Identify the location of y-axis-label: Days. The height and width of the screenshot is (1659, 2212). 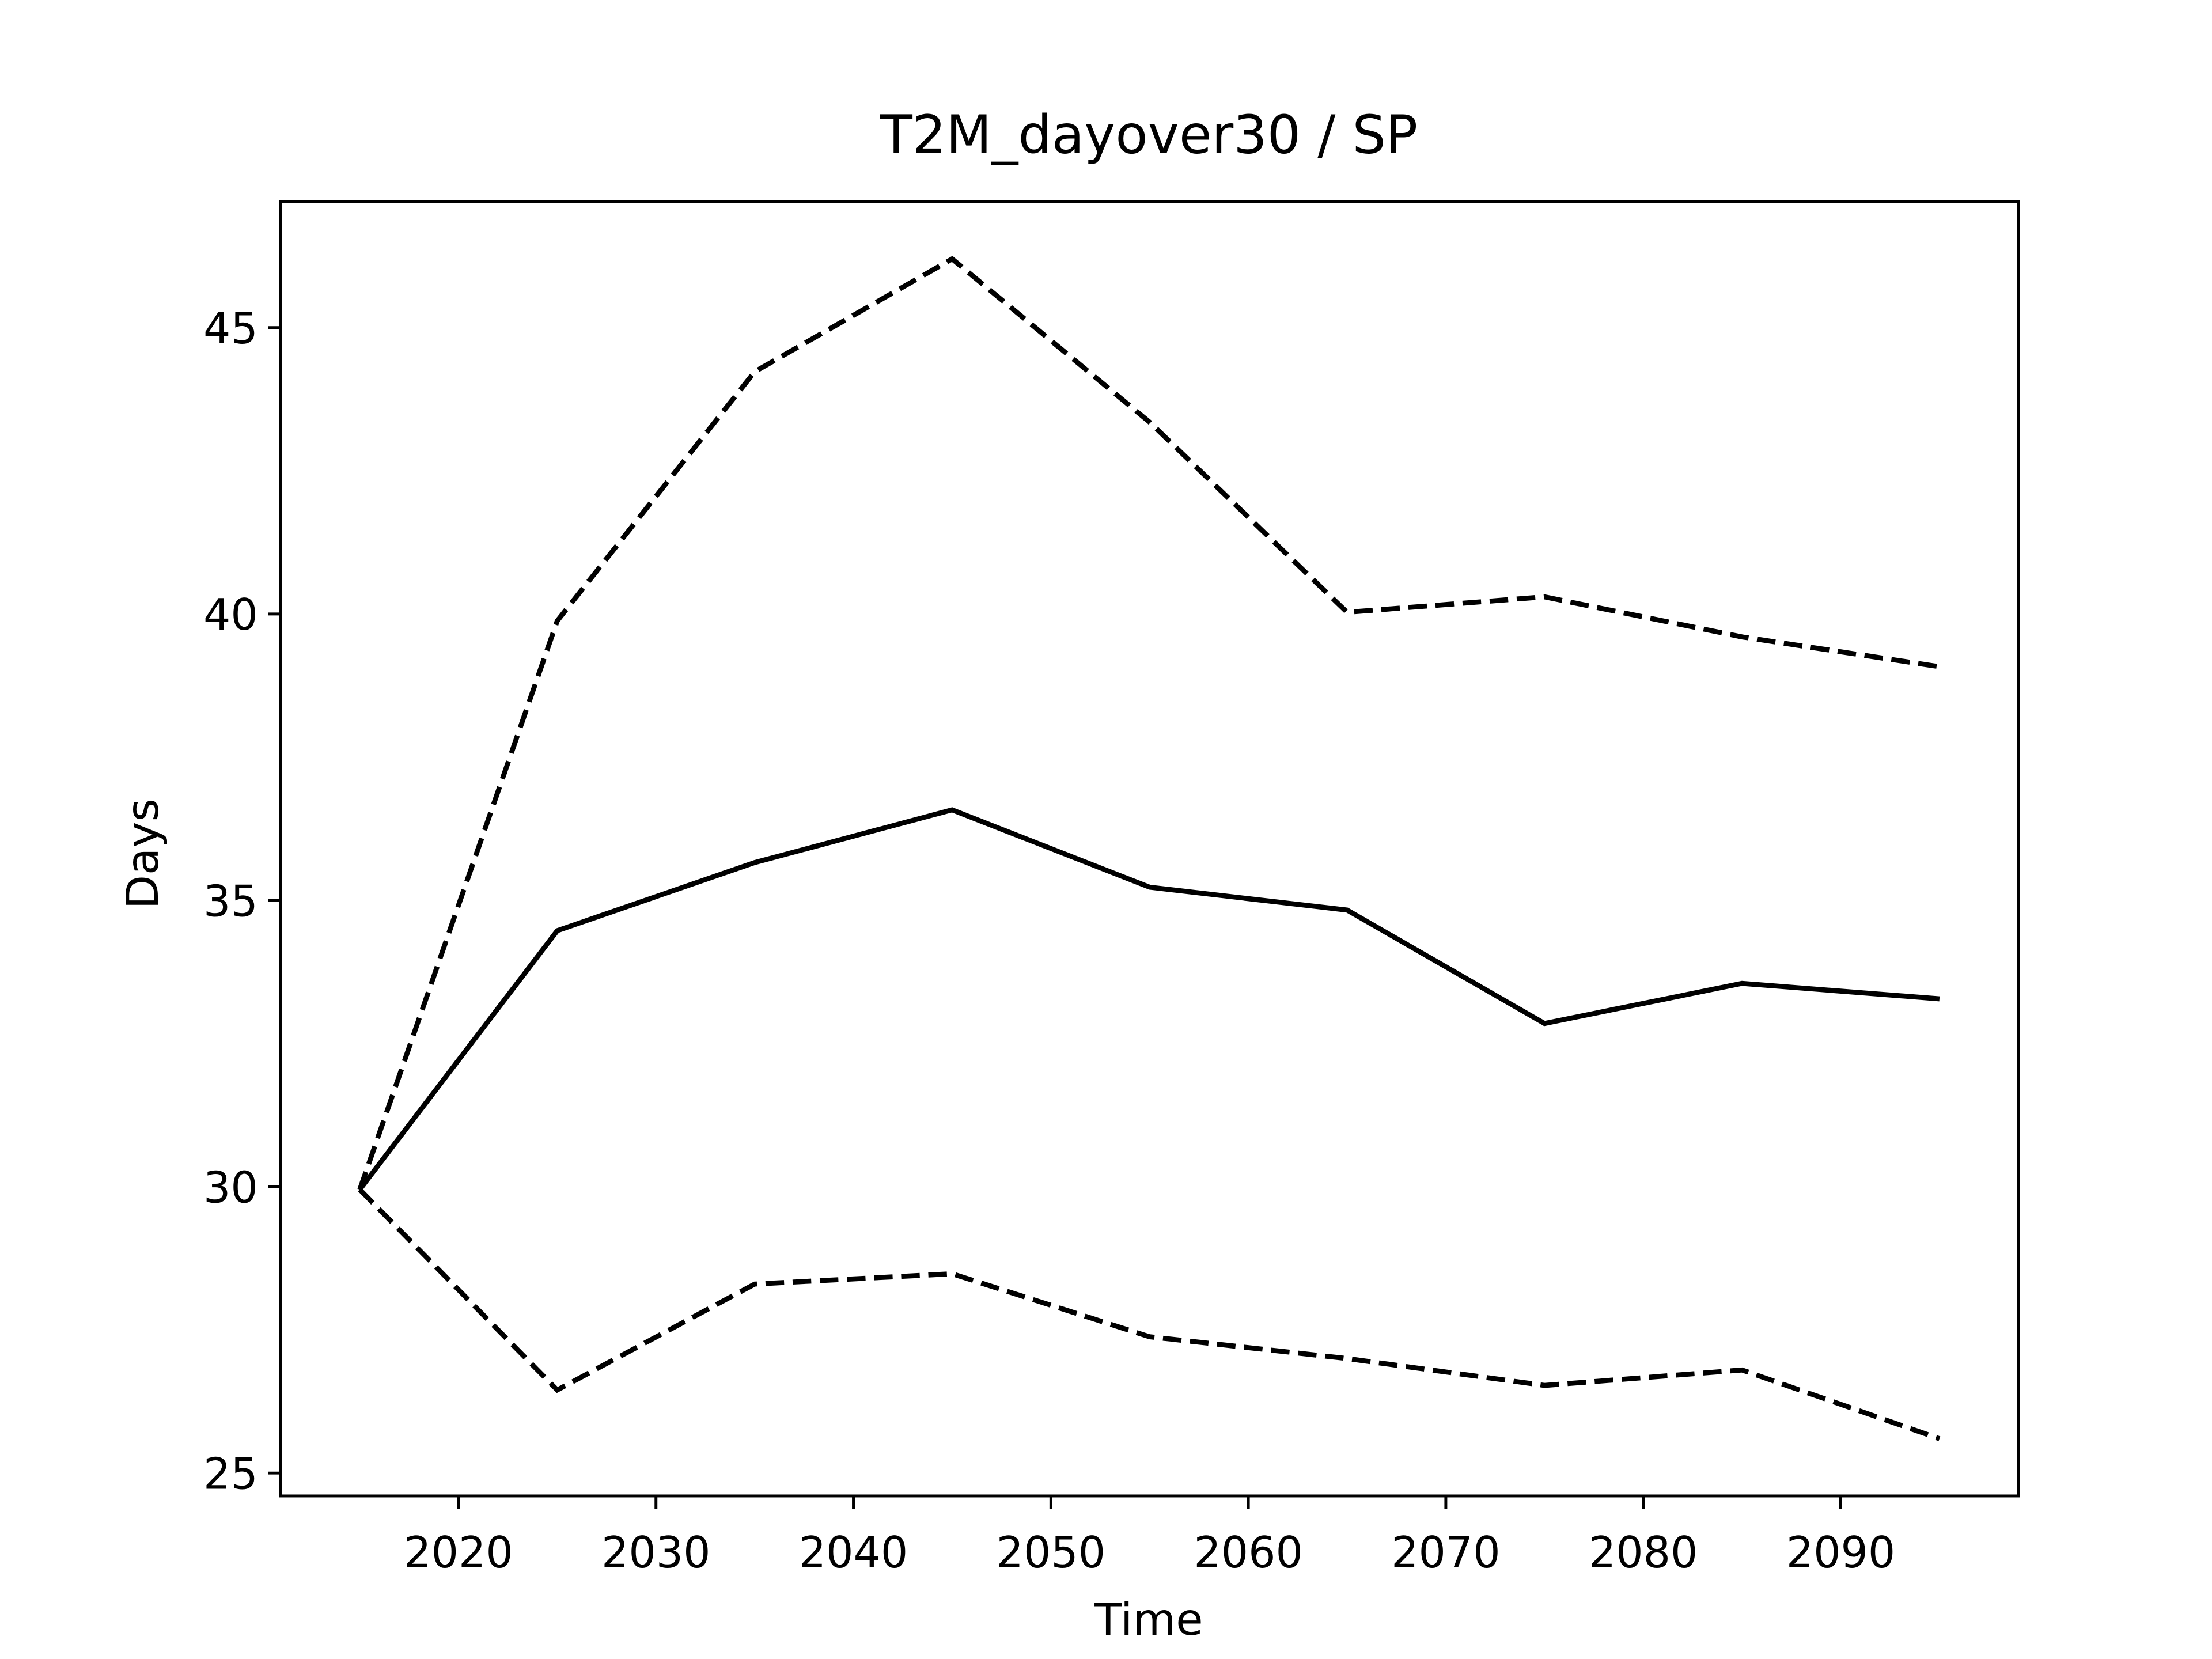
(143, 853).